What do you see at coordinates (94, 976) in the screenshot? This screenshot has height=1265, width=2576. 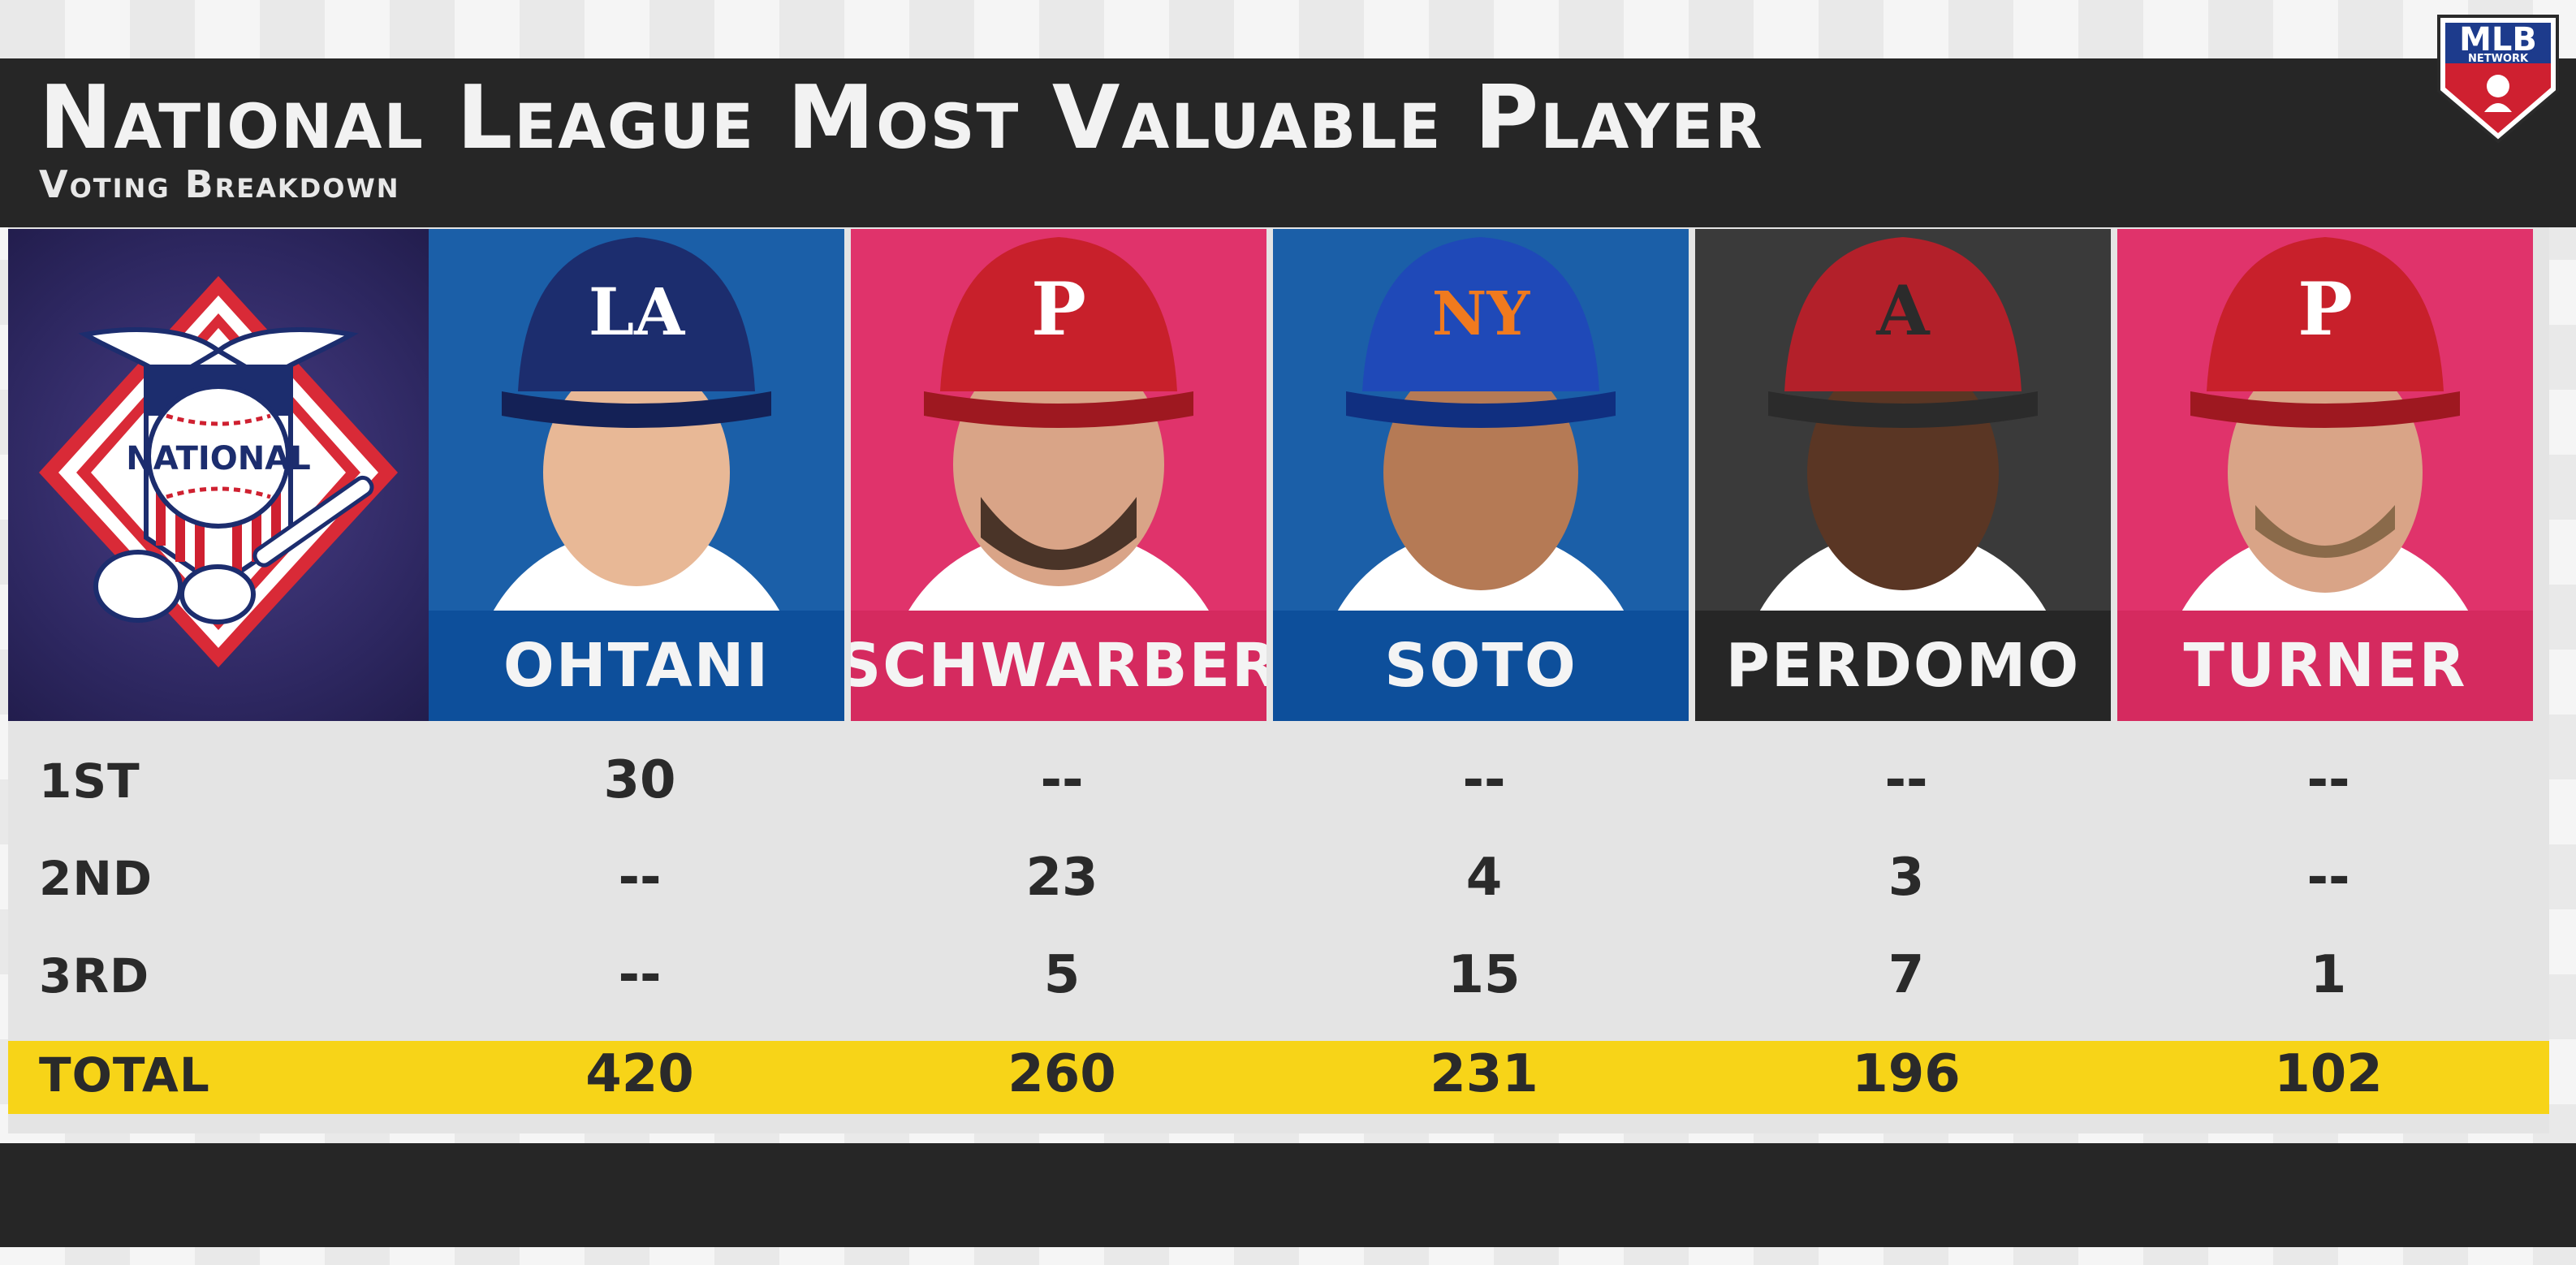 I see `row-label-3rd: 3RD` at bounding box center [94, 976].